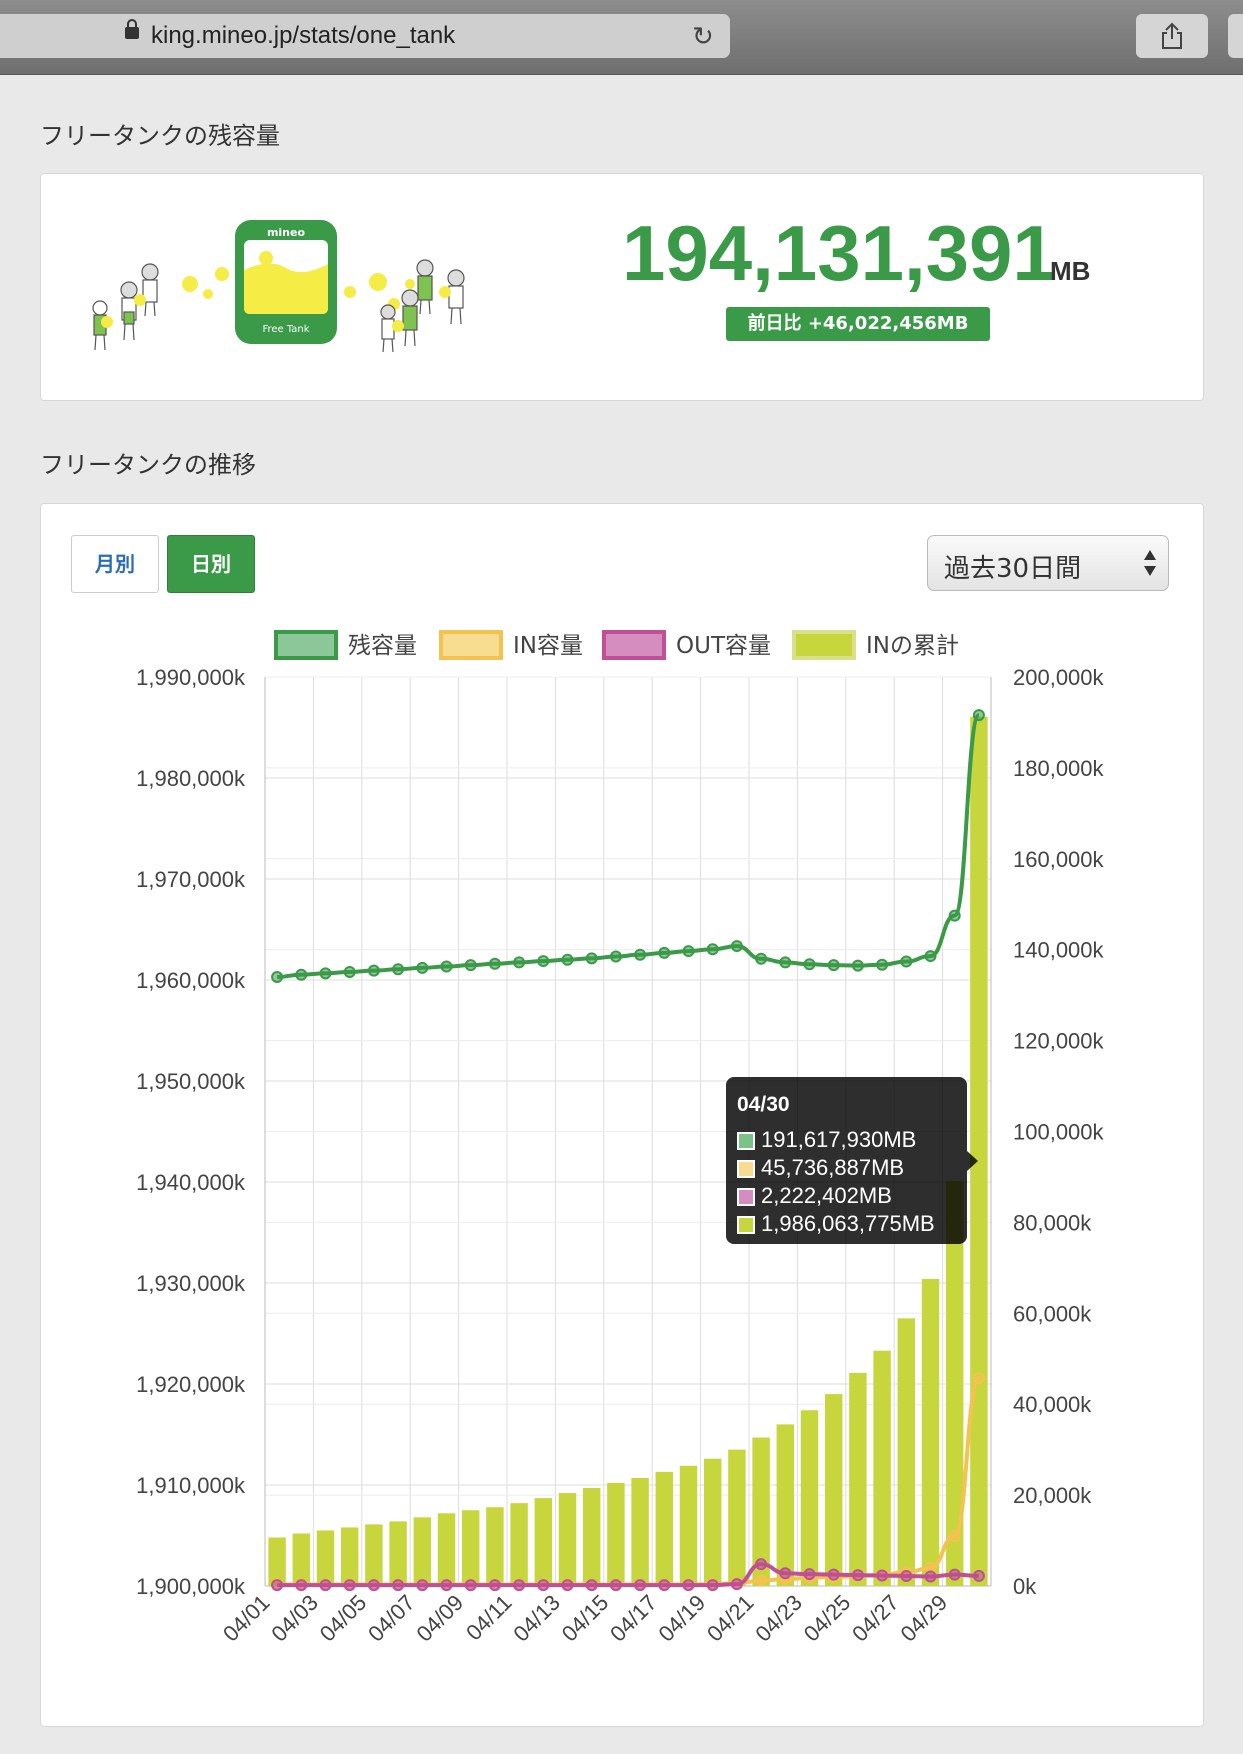 This screenshot has height=1754, width=1243. Describe the element at coordinates (191, 1485) in the screenshot. I see `y-left-tick-label: 1,910,000k` at that location.